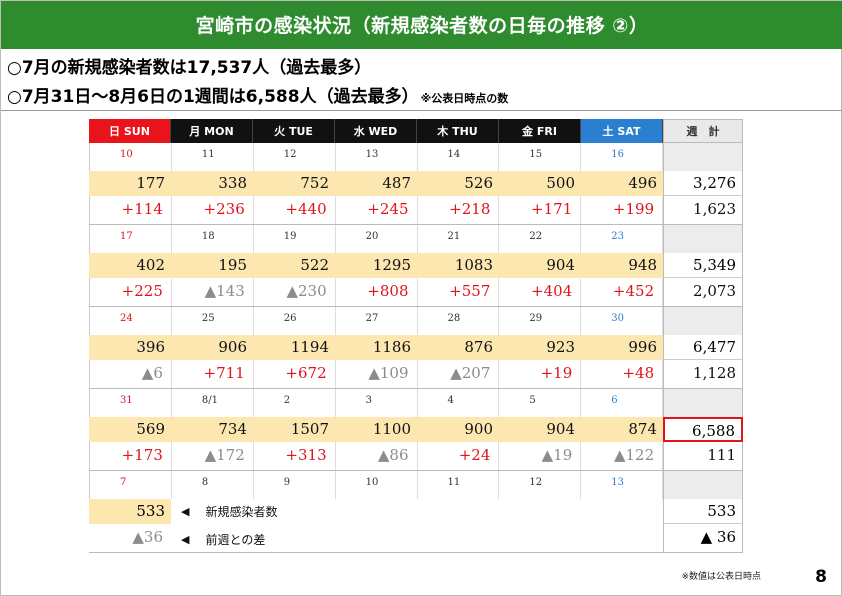 The width and height of the screenshot is (842, 596). I want to click on legend-count-label: 新規感染者数, so click(241, 512).